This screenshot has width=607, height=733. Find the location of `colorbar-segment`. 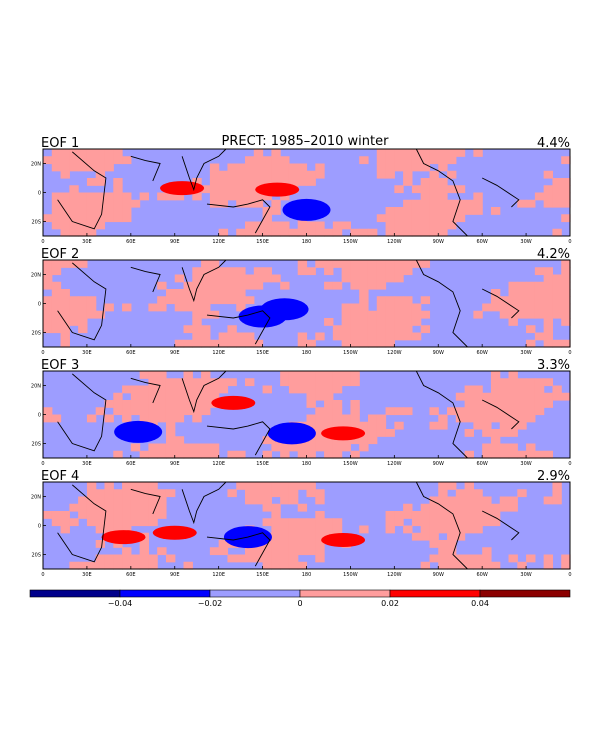

colorbar-segment is located at coordinates (525, 593).